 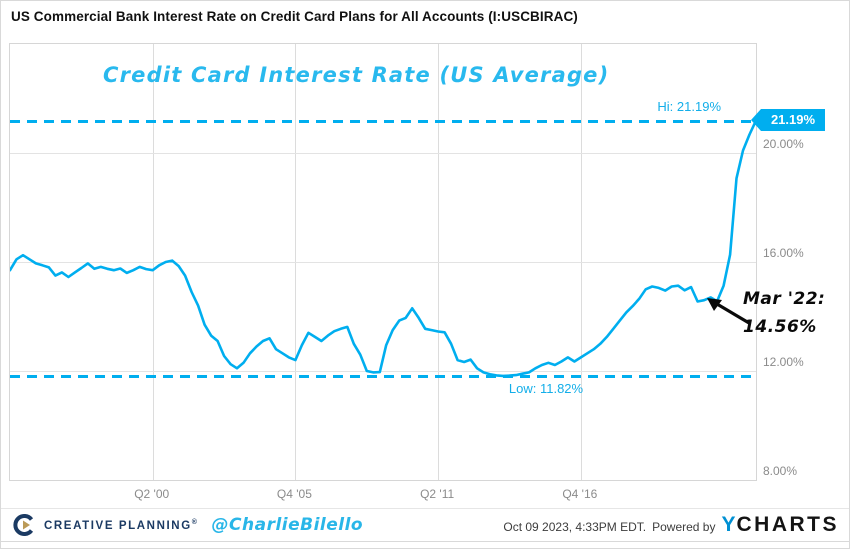 What do you see at coordinates (383, 376) in the screenshot?
I see `low-dashed-line` at bounding box center [383, 376].